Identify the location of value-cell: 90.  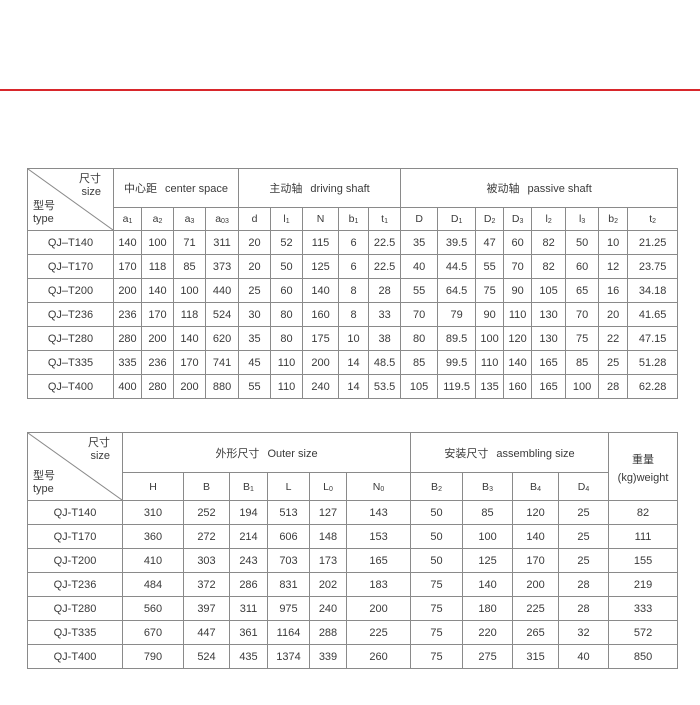
(518, 290).